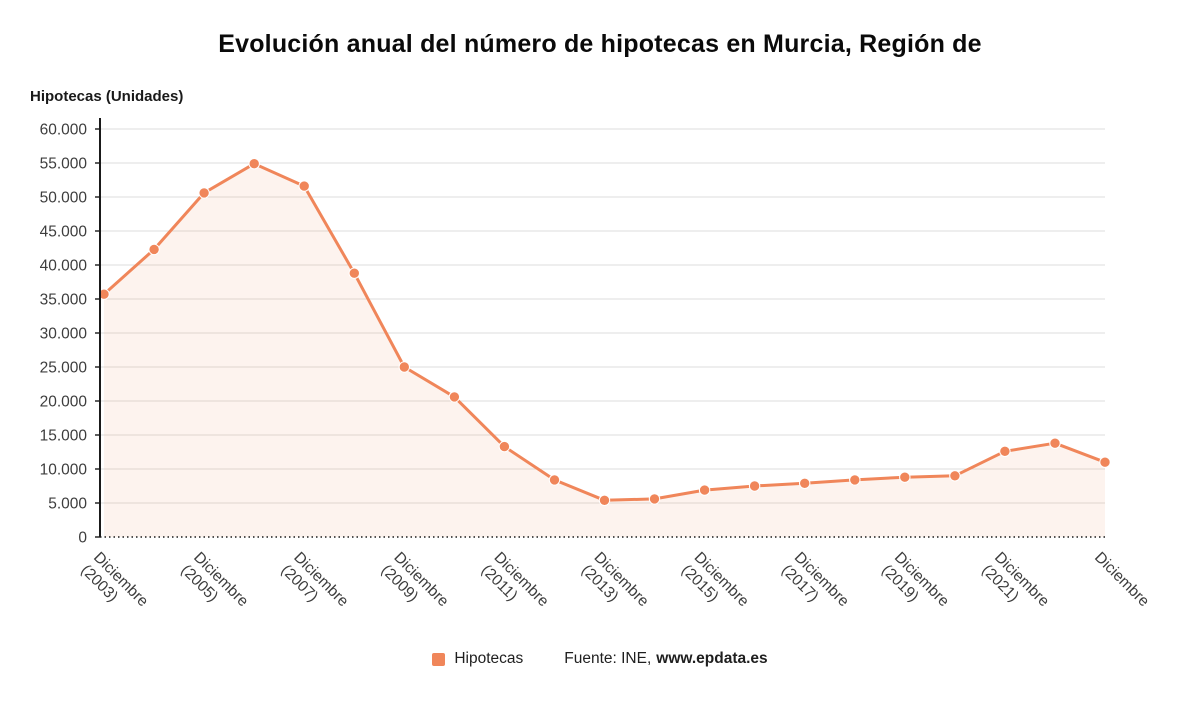 This screenshot has width=1200, height=705. Describe the element at coordinates (107, 96) in the screenshot. I see `y-axis-title: Hipotecas (Unidades)` at that location.